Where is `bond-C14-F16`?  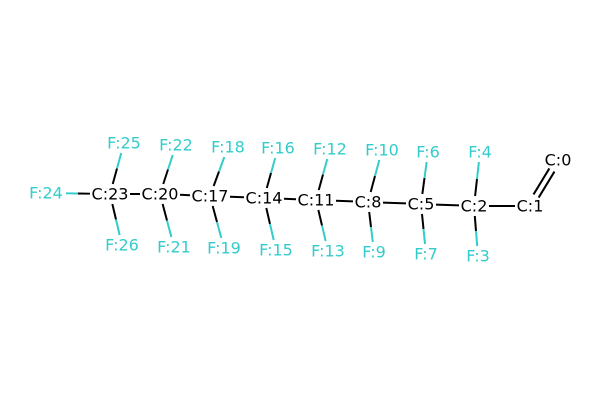 bond-C14-F16 is located at coordinates (271, 173).